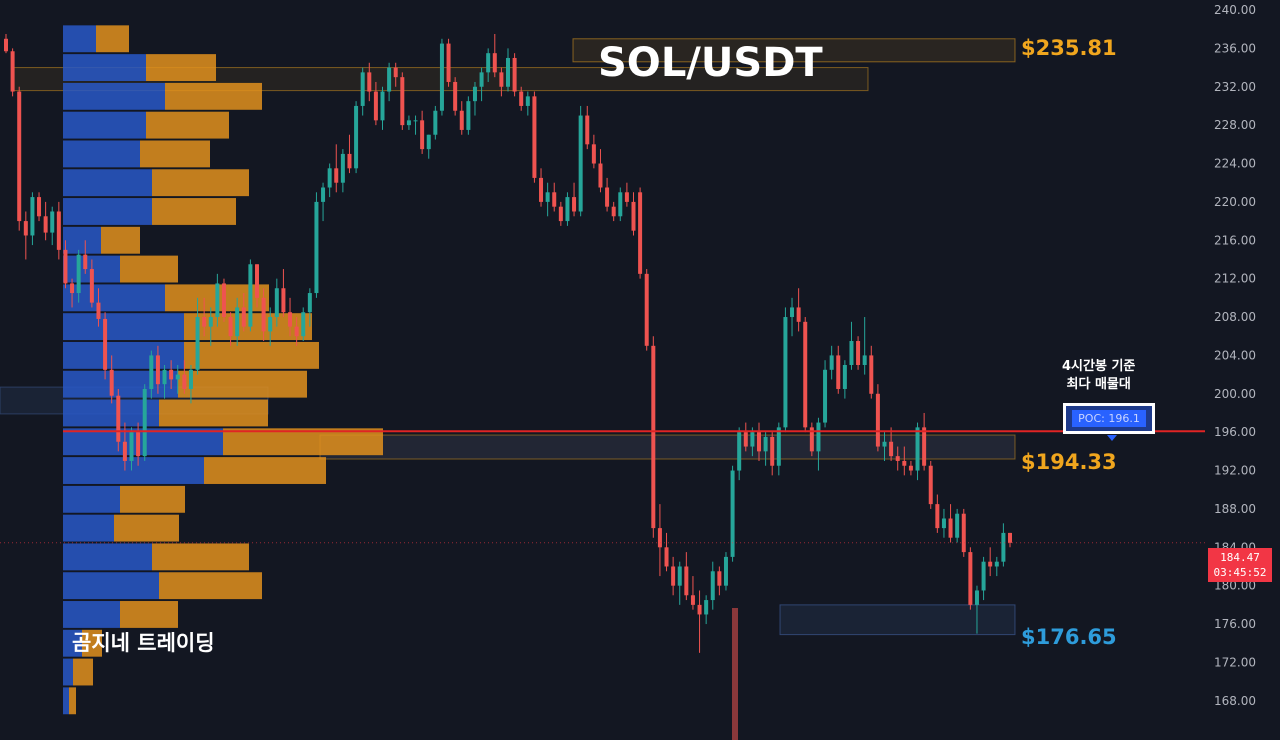 The height and width of the screenshot is (740, 1280). I want to click on level-label-194: $194.33, so click(1069, 462).